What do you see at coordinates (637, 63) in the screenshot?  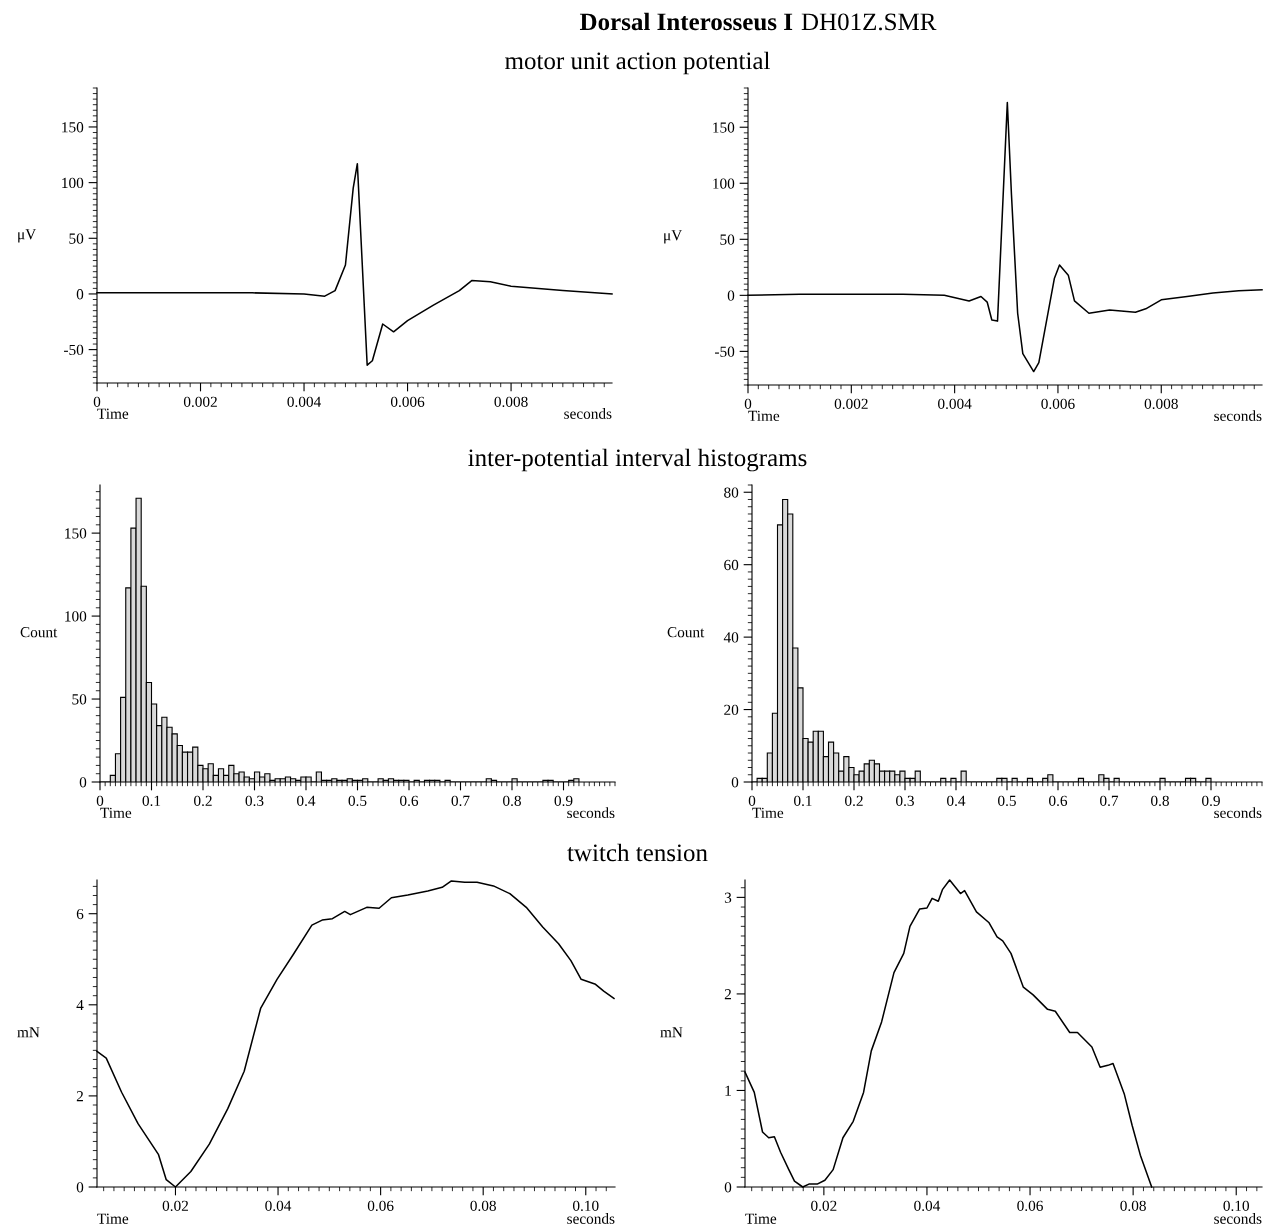 I see `chart-subtitle: motor unit action potential` at bounding box center [637, 63].